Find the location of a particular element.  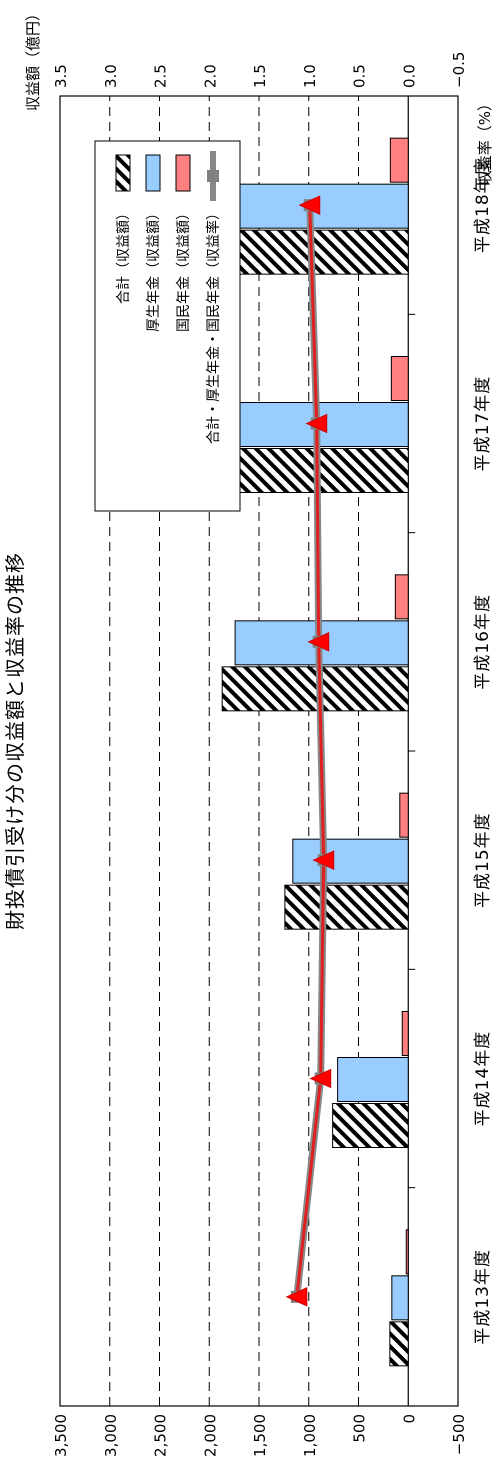

legend-label: 国民年金（収益額） is located at coordinates (184, 269).